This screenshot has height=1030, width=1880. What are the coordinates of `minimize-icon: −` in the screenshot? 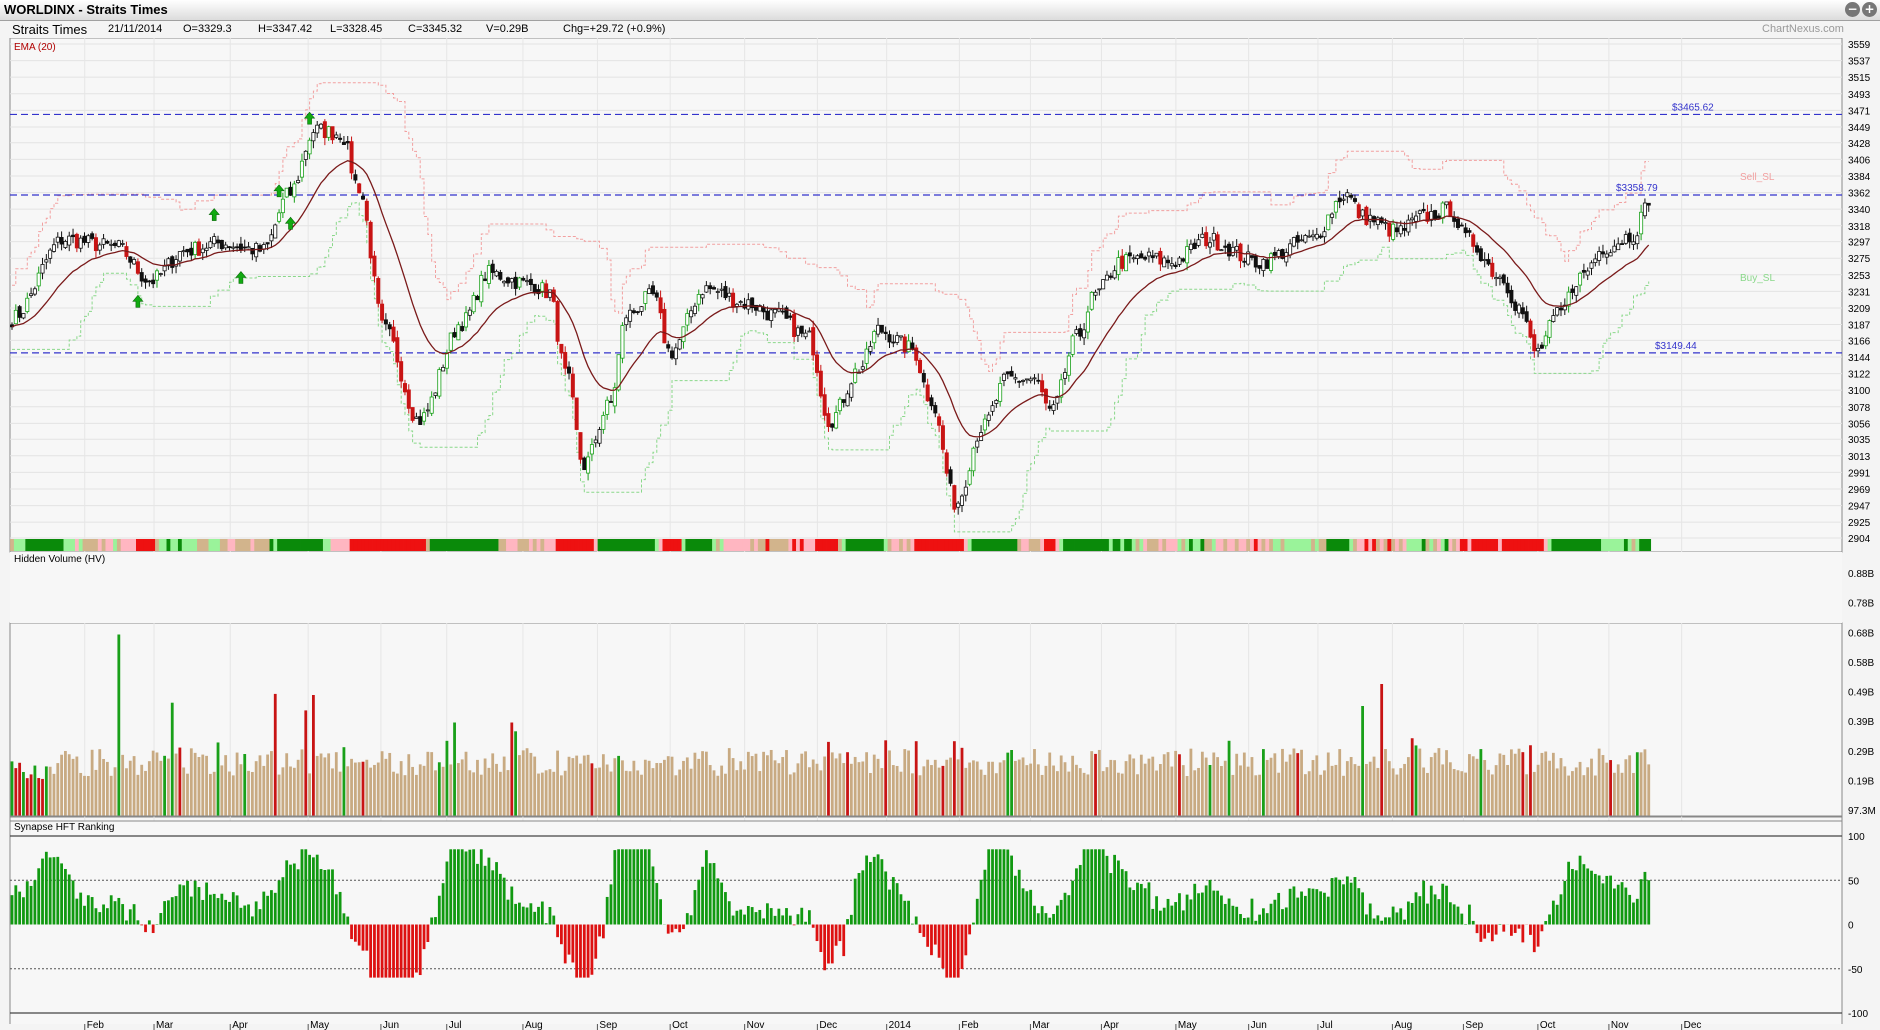 It's located at (1852, 9).